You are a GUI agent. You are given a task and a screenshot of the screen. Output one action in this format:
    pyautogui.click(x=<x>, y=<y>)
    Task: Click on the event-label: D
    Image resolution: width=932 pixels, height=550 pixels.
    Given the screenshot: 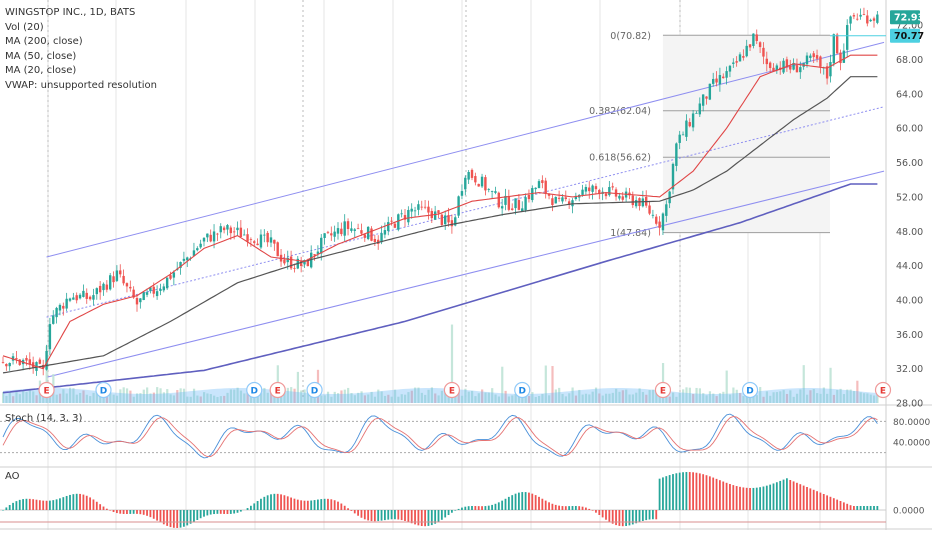 What is the action you would take?
    pyautogui.click(x=254, y=392)
    